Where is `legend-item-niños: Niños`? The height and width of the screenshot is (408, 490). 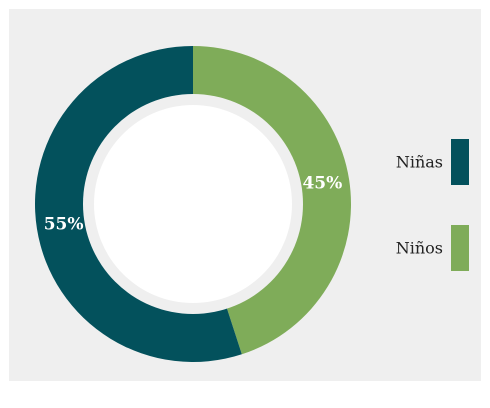
legend-item-niños: Niños is located at coordinates (432, 248).